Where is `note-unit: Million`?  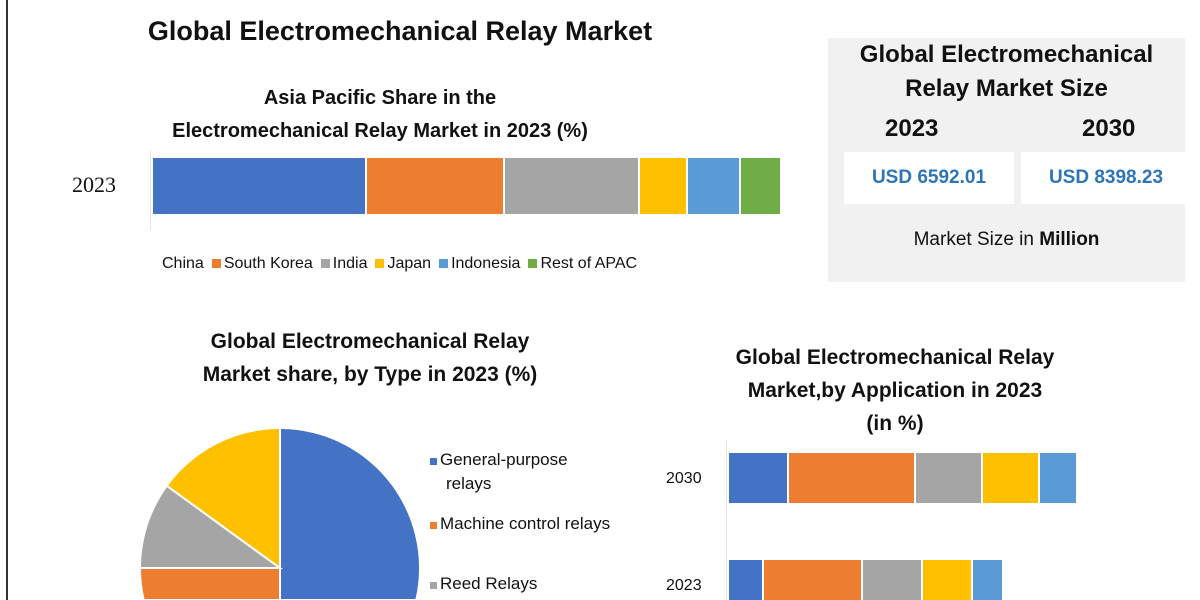 note-unit: Million is located at coordinates (1069, 239).